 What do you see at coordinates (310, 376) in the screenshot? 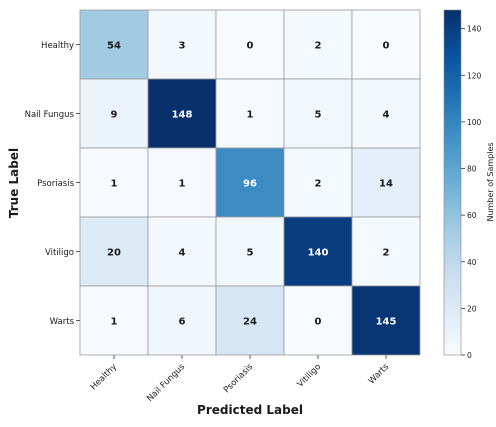
I see `x-tick-label: Vitiligo` at bounding box center [310, 376].